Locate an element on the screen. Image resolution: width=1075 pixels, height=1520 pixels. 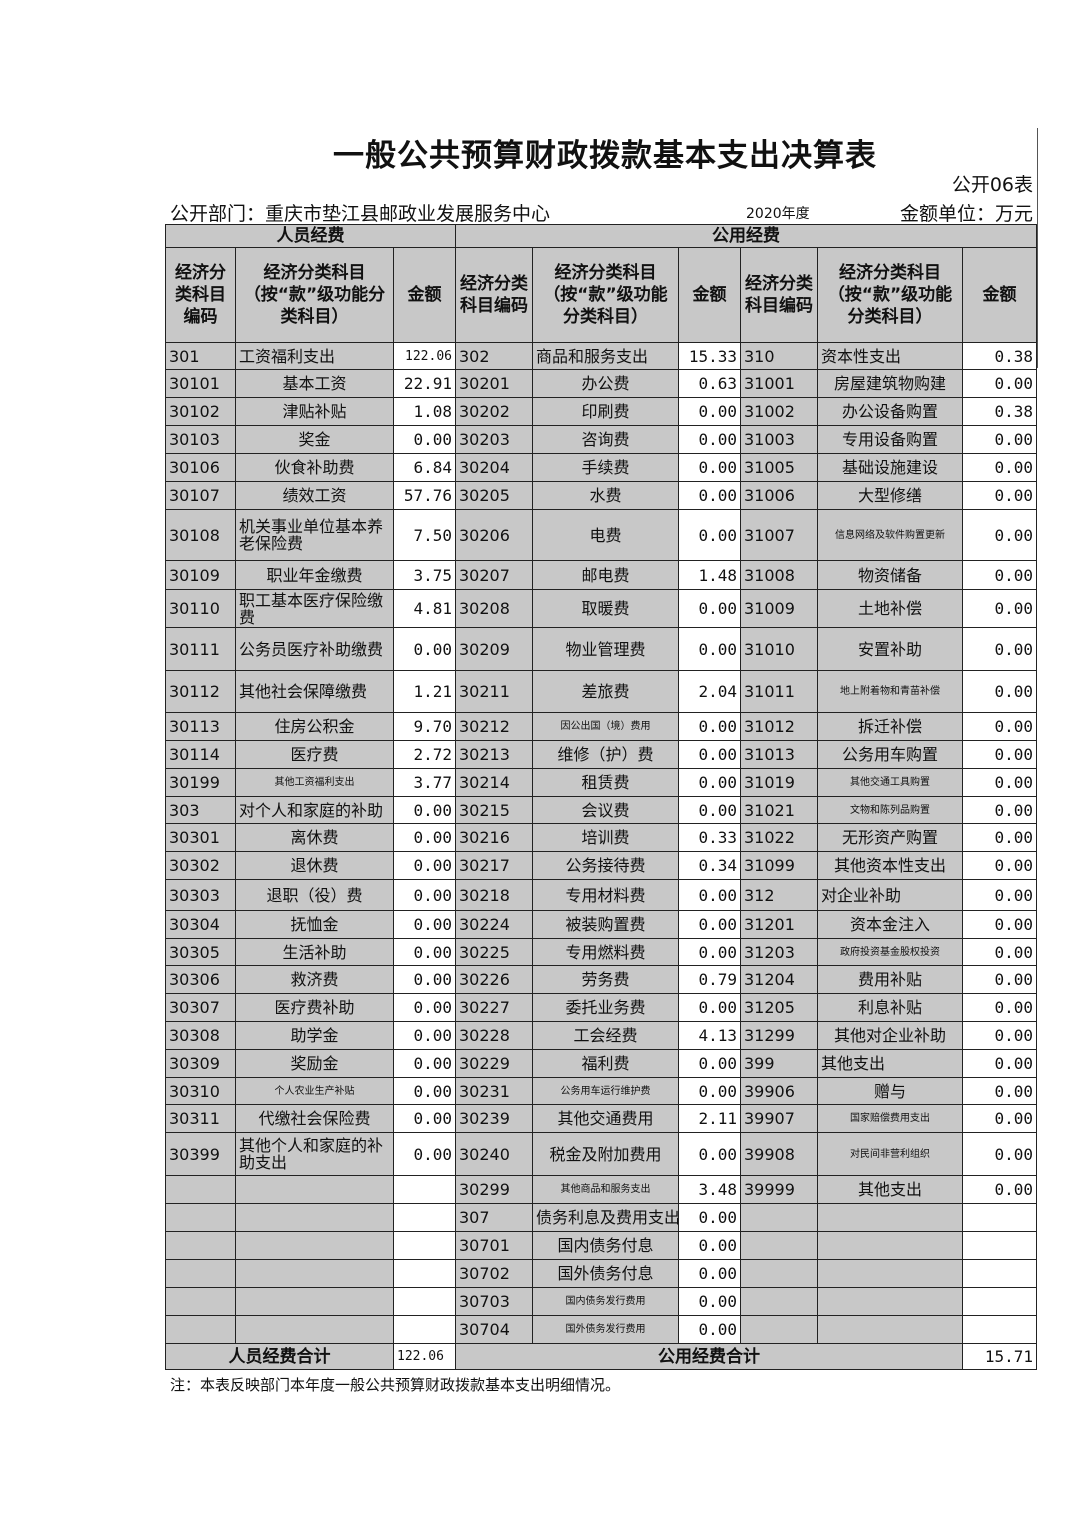
cell-name: 其他商品和服务支出 is located at coordinates (605, 1189).